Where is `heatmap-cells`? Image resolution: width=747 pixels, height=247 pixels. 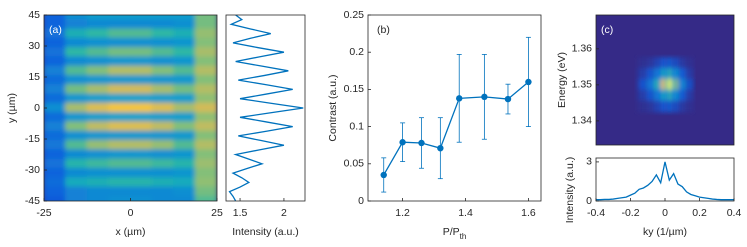
heatmap-cells is located at coordinates (665, 85).